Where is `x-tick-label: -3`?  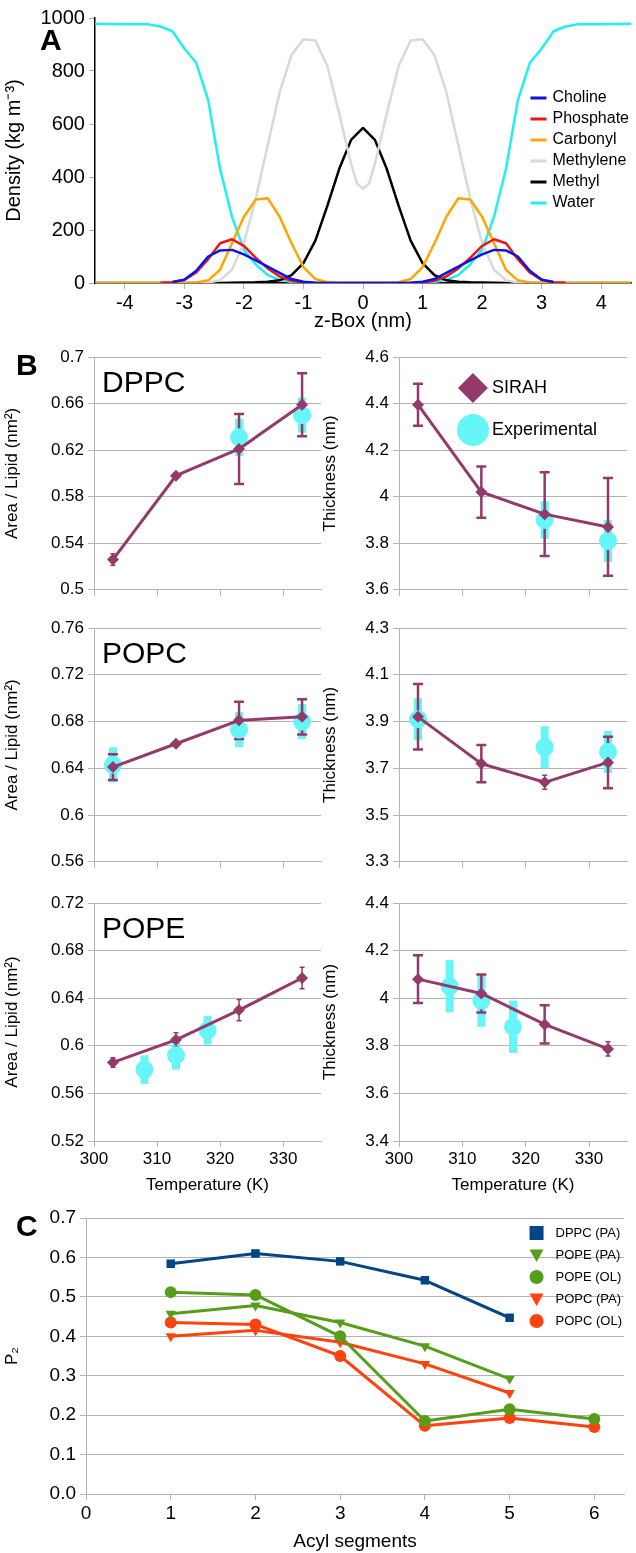
x-tick-label: -3 is located at coordinates (184, 301).